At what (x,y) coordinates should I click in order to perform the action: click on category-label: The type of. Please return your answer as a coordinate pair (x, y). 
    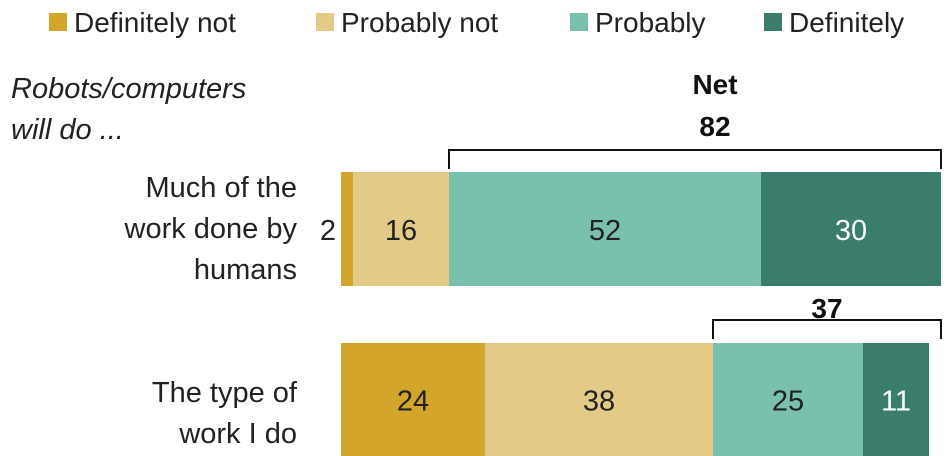
    Looking at the image, I should click on (225, 393).